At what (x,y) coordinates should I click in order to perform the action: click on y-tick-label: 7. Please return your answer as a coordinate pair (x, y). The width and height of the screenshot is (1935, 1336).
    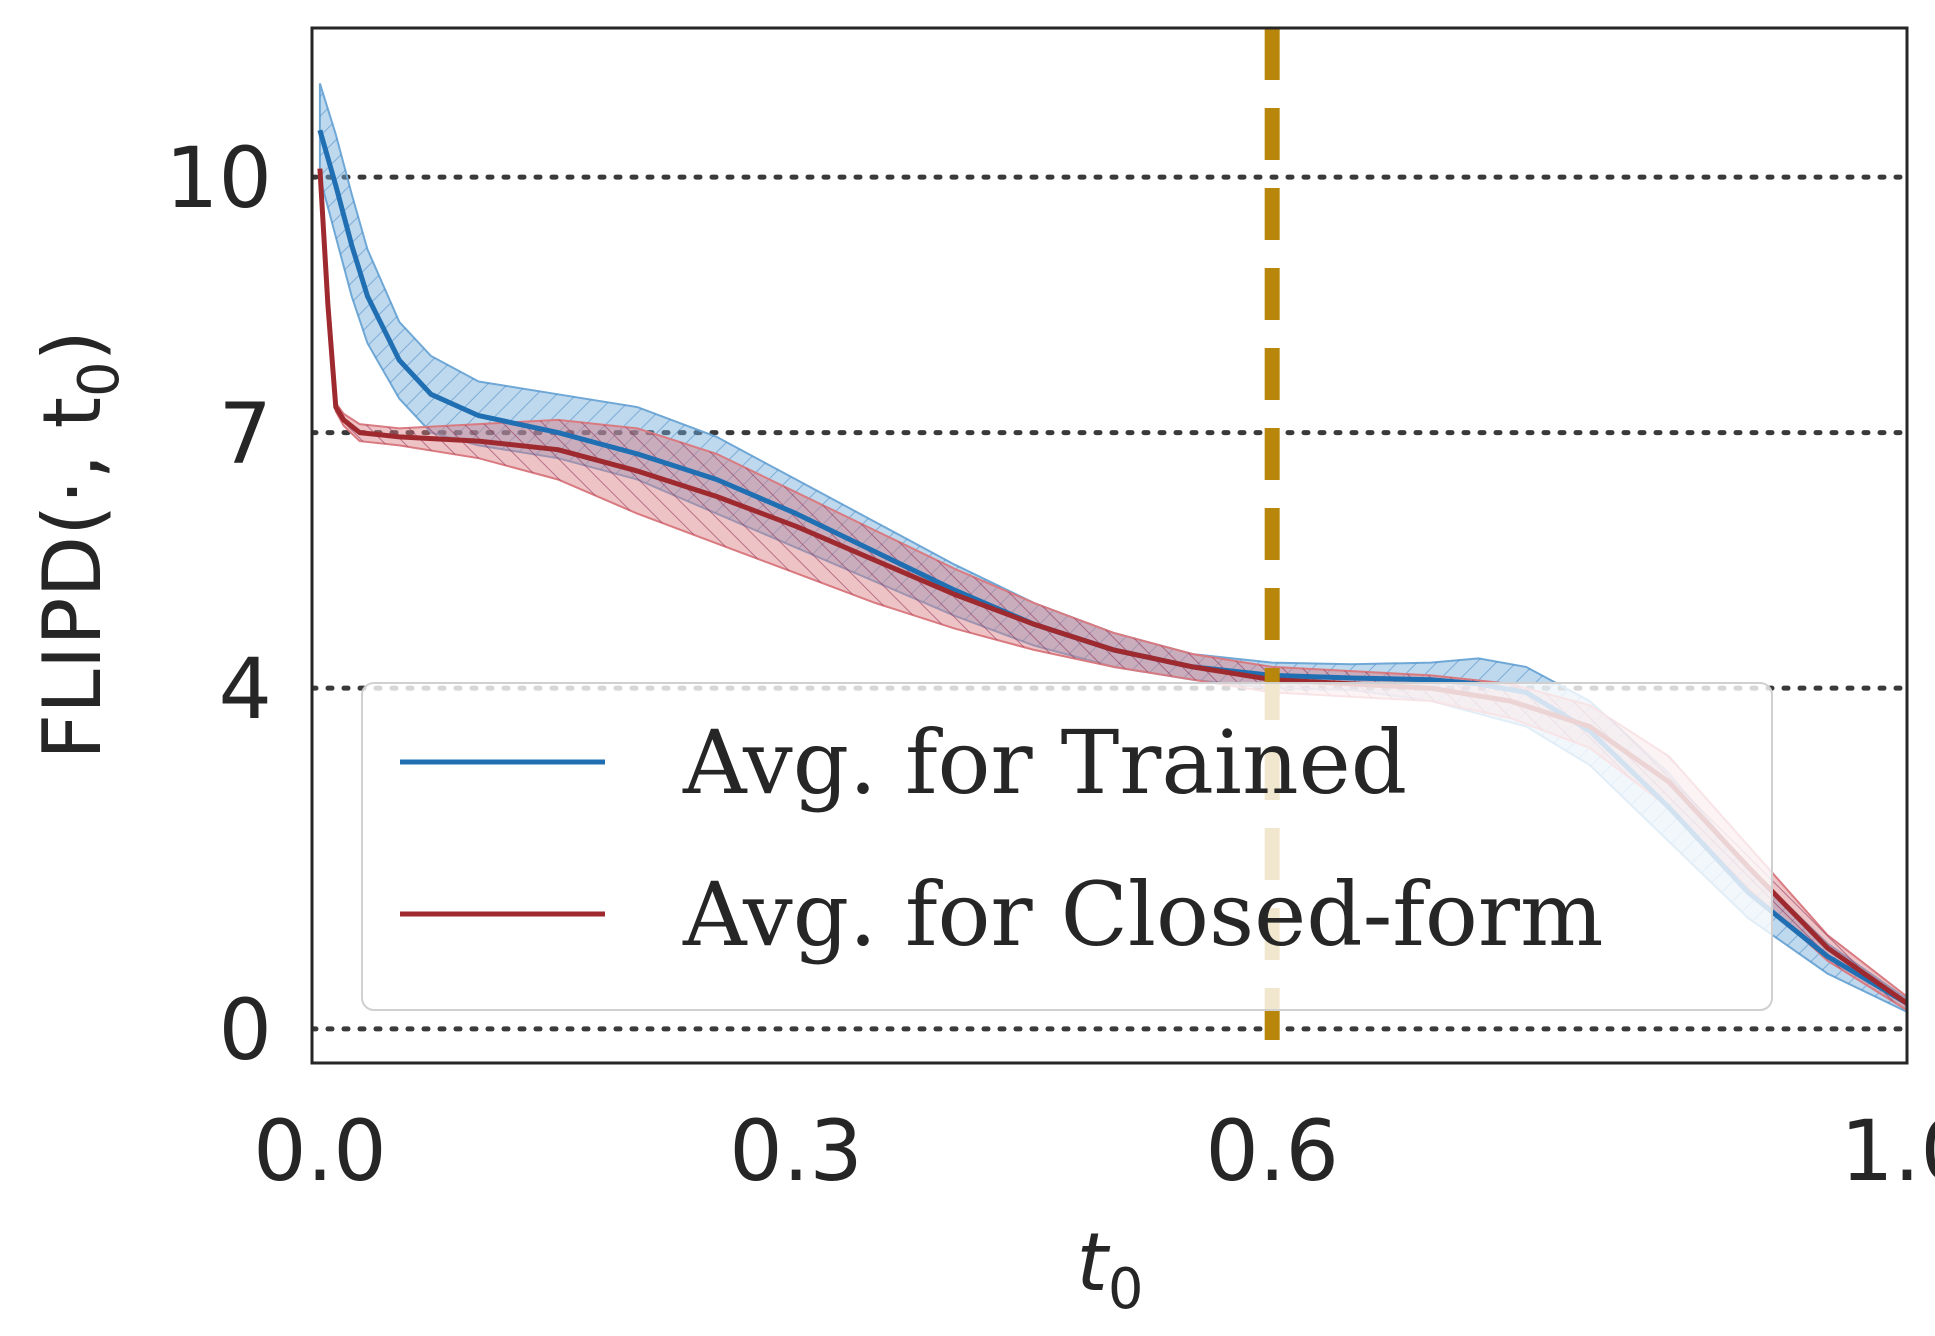
    Looking at the image, I should click on (245, 434).